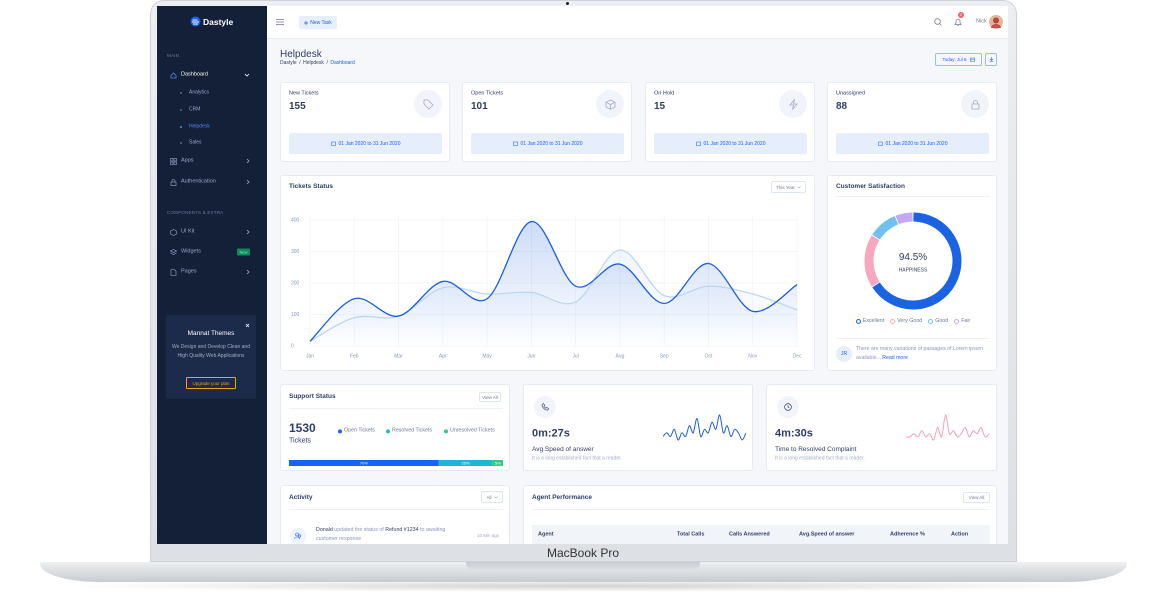 This screenshot has width=1175, height=594. What do you see at coordinates (583, 553) in the screenshot?
I see `laptop-label: MacBook Pro` at bounding box center [583, 553].